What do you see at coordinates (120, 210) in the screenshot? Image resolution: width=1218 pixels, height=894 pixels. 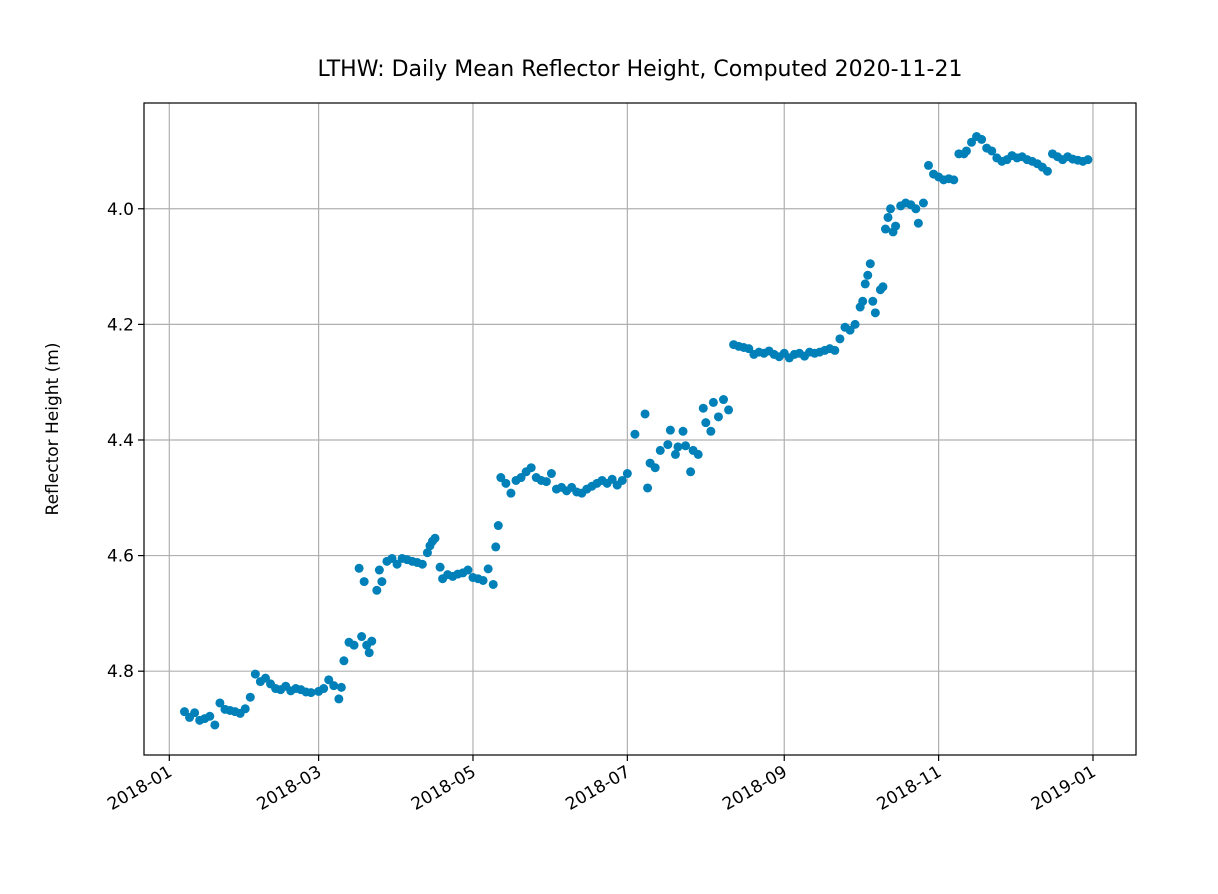 I see `y-tick-label: 4.0` at bounding box center [120, 210].